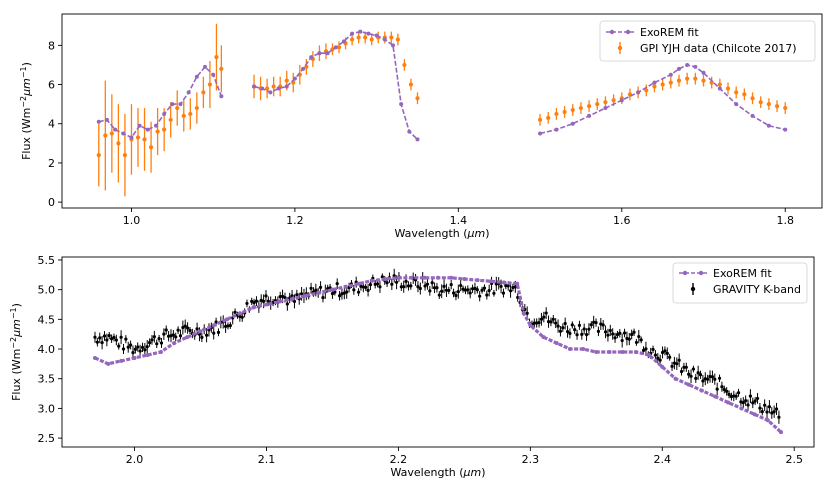 The height and width of the screenshot is (498, 830). I want to click on gravity-x-tick-label: 2.2, so click(399, 459).